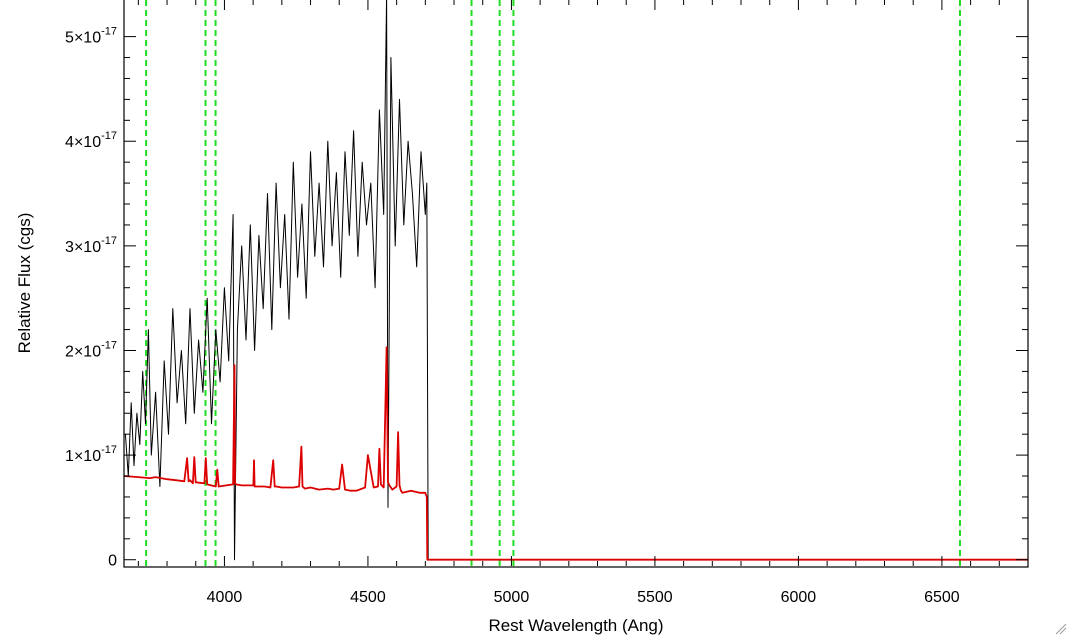 The height and width of the screenshot is (637, 1069). Describe the element at coordinates (799, 597) in the screenshot. I see `x-tick-label: 6000` at that location.